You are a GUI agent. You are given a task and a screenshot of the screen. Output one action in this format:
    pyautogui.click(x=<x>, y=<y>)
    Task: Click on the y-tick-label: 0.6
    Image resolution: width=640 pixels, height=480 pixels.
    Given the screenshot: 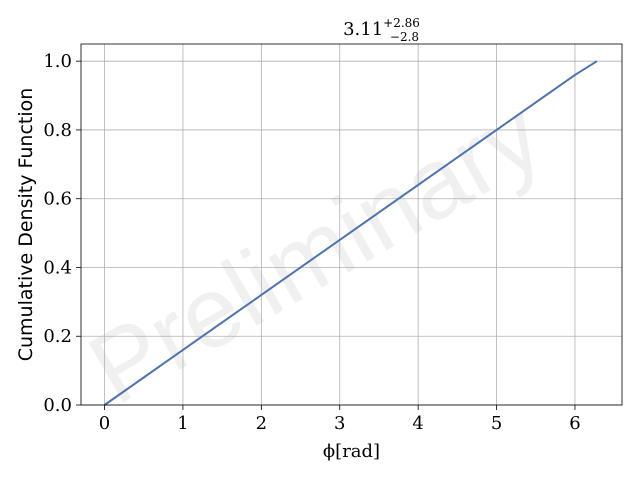 What is the action you would take?
    pyautogui.click(x=57, y=199)
    